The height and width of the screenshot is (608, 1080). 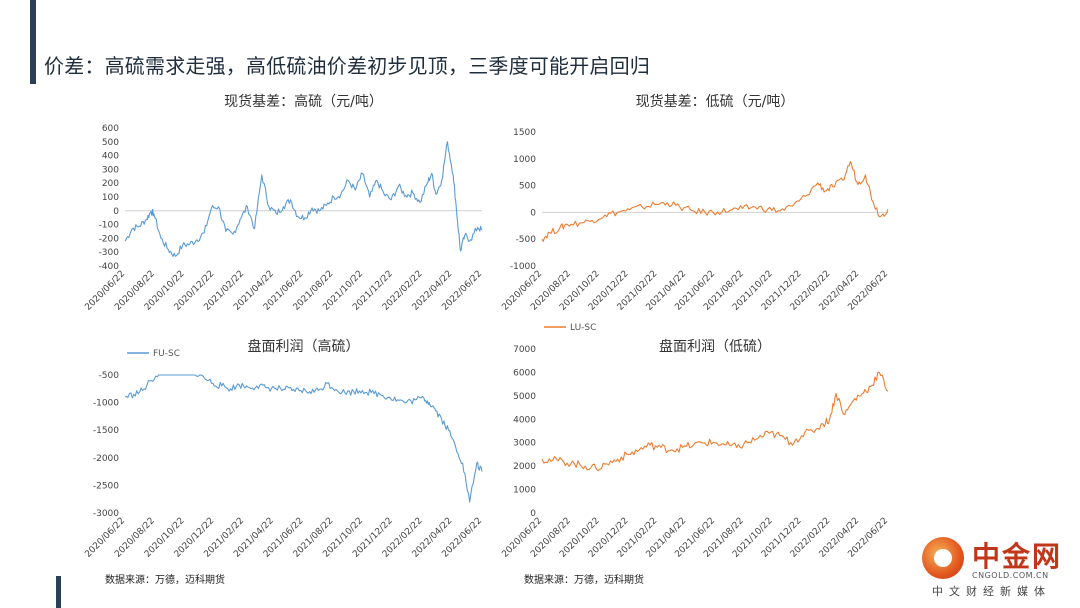 What do you see at coordinates (715, 346) in the screenshot?
I see `chart-title: 盘面利润（低硫）` at bounding box center [715, 346].